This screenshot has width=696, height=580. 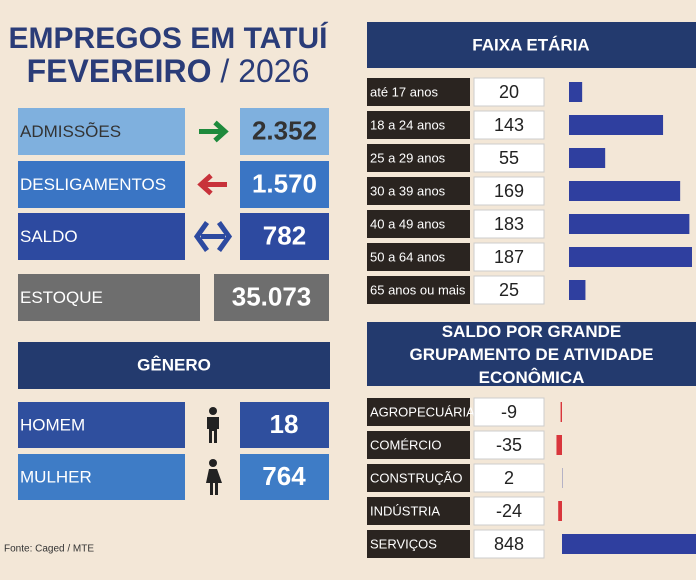 What do you see at coordinates (405, 510) in the screenshot?
I see `category-label: INDÚSTRIA` at bounding box center [405, 510].